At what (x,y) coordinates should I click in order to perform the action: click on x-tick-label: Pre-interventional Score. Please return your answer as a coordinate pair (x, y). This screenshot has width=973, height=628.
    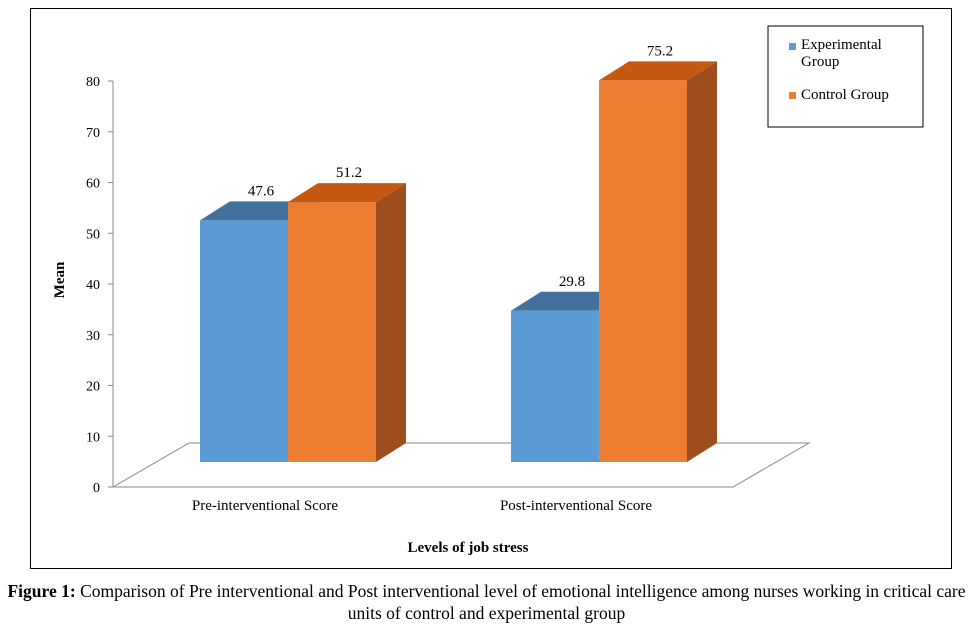
    Looking at the image, I should click on (265, 506).